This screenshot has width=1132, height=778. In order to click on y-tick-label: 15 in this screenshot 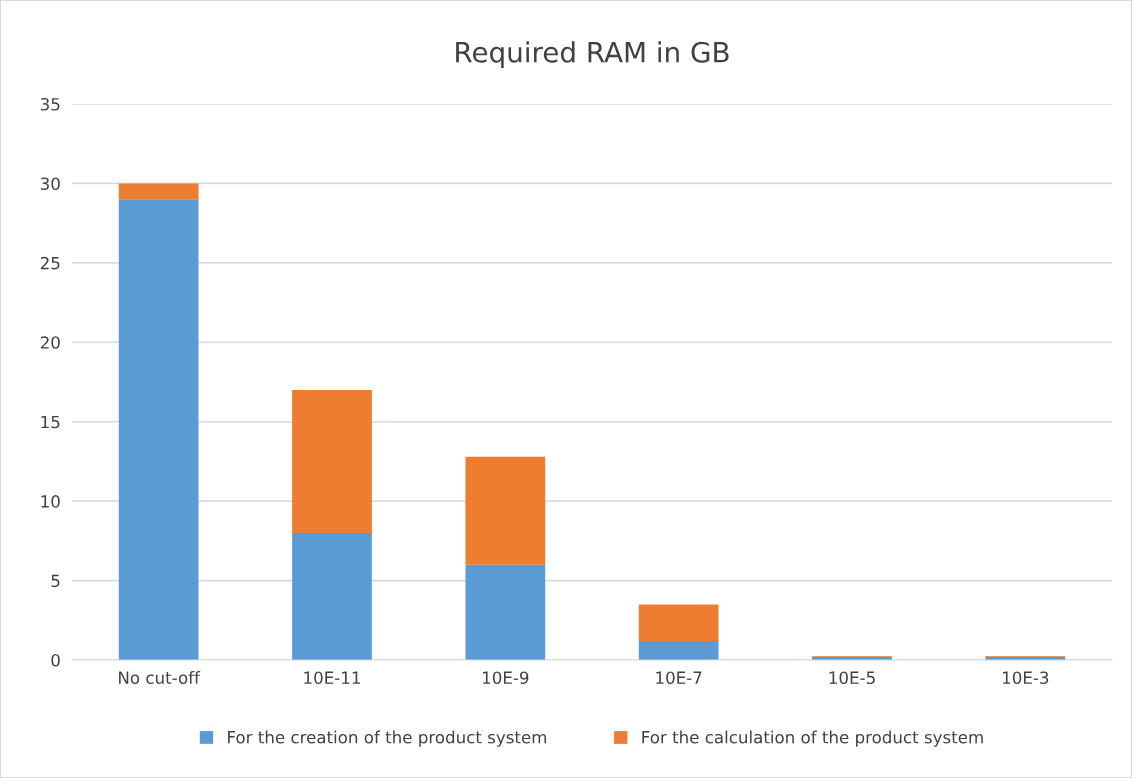, I will do `click(50, 422)`.